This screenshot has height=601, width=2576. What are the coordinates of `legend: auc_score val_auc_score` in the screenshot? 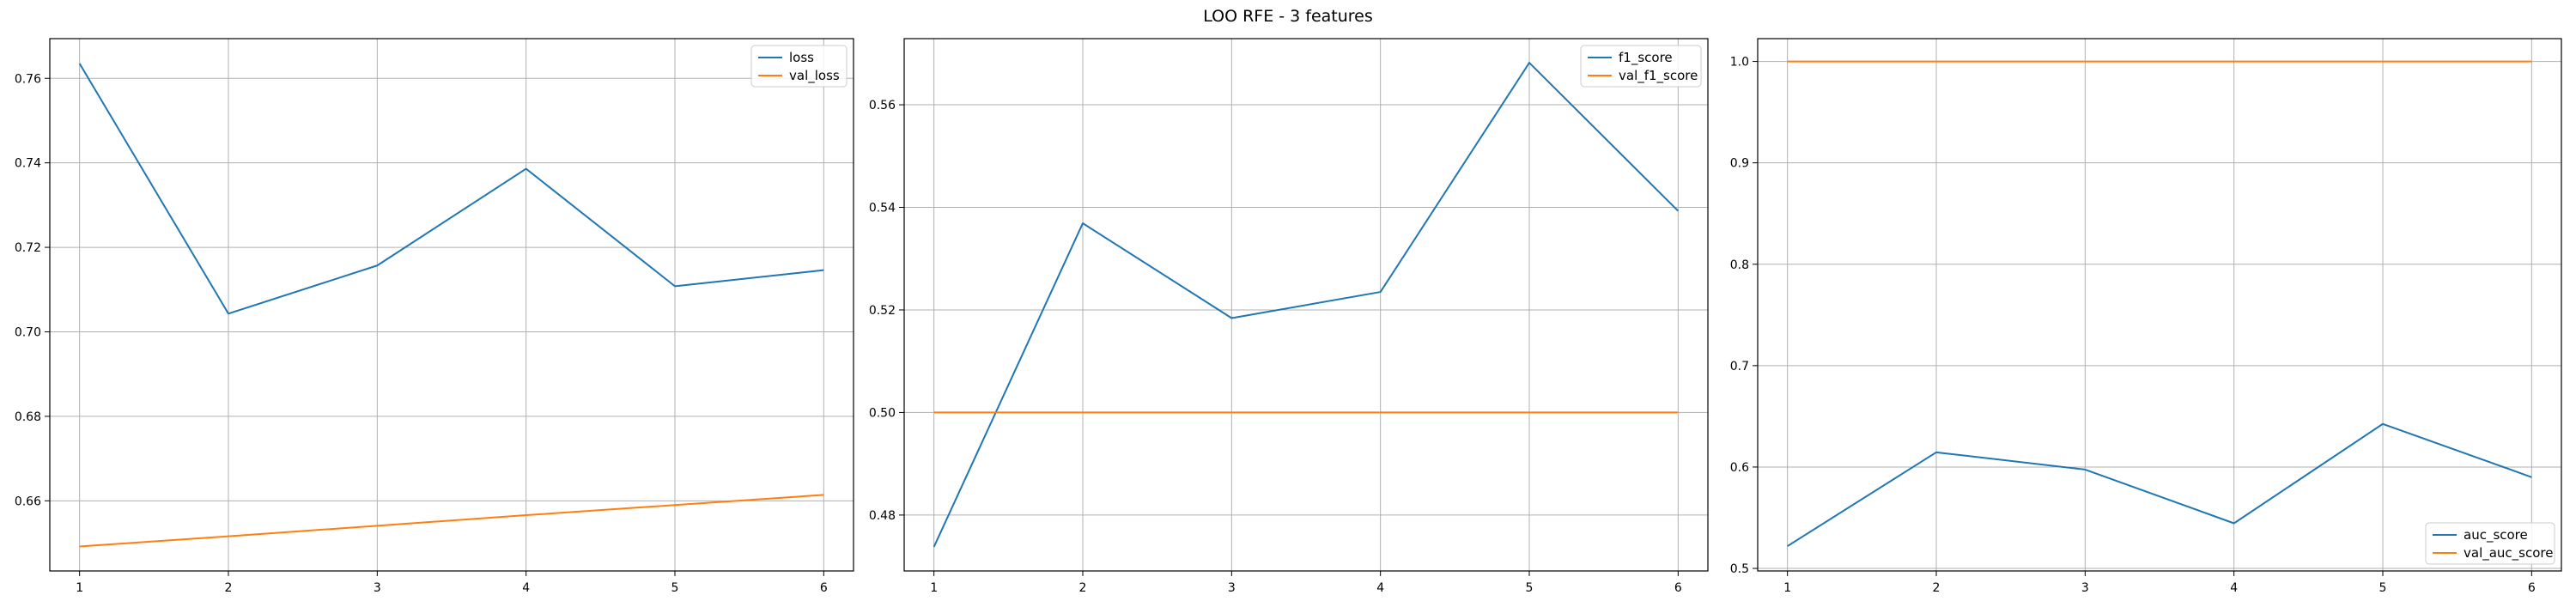 It's located at (2490, 543).